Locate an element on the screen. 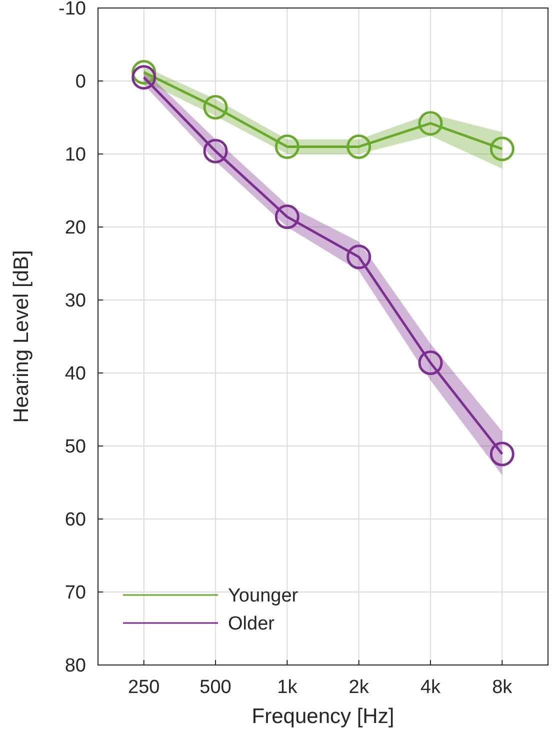  x-tick-label: 500 is located at coordinates (216, 687).